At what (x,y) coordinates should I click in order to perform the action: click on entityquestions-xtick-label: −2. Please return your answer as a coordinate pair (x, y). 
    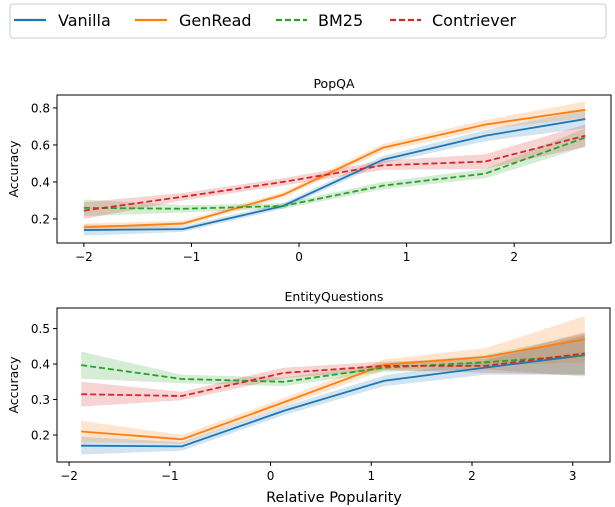
    Looking at the image, I should click on (69, 476).